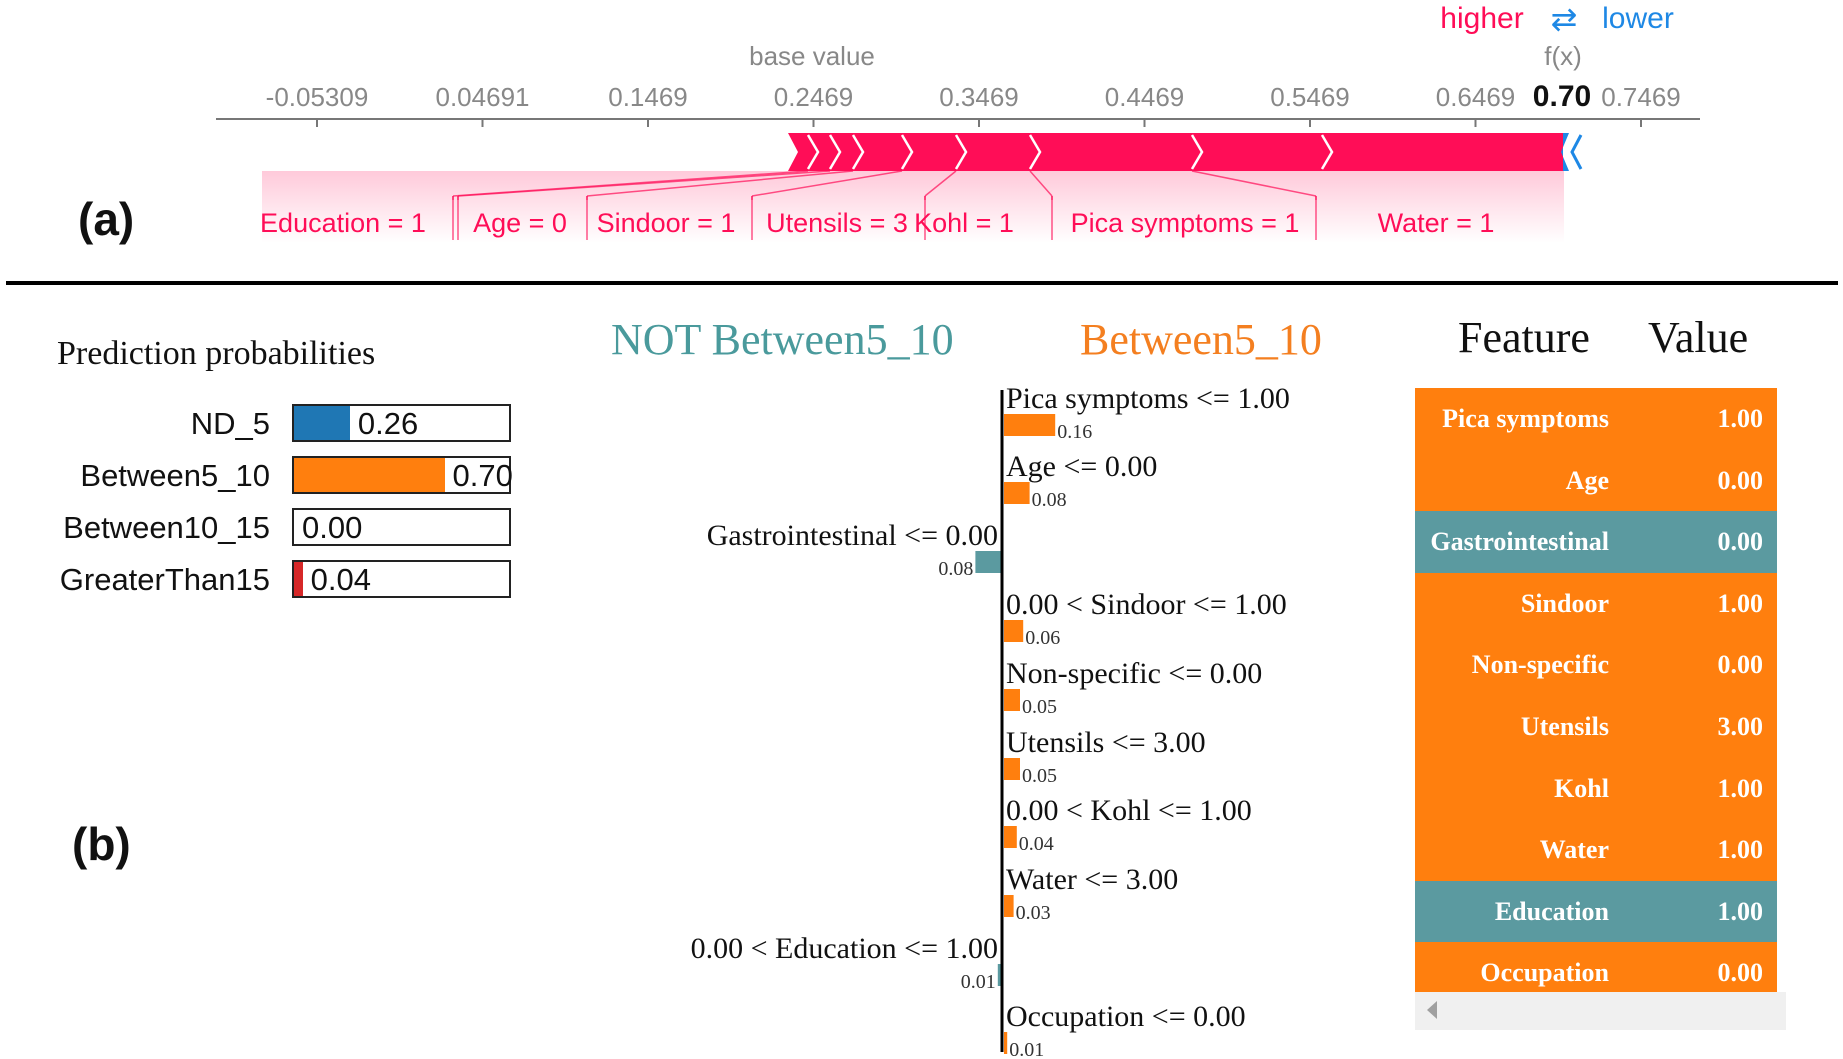 The width and height of the screenshot is (1843, 1059). Describe the element at coordinates (1574, 850) in the screenshot. I see `table-cell-feature: Water` at that location.